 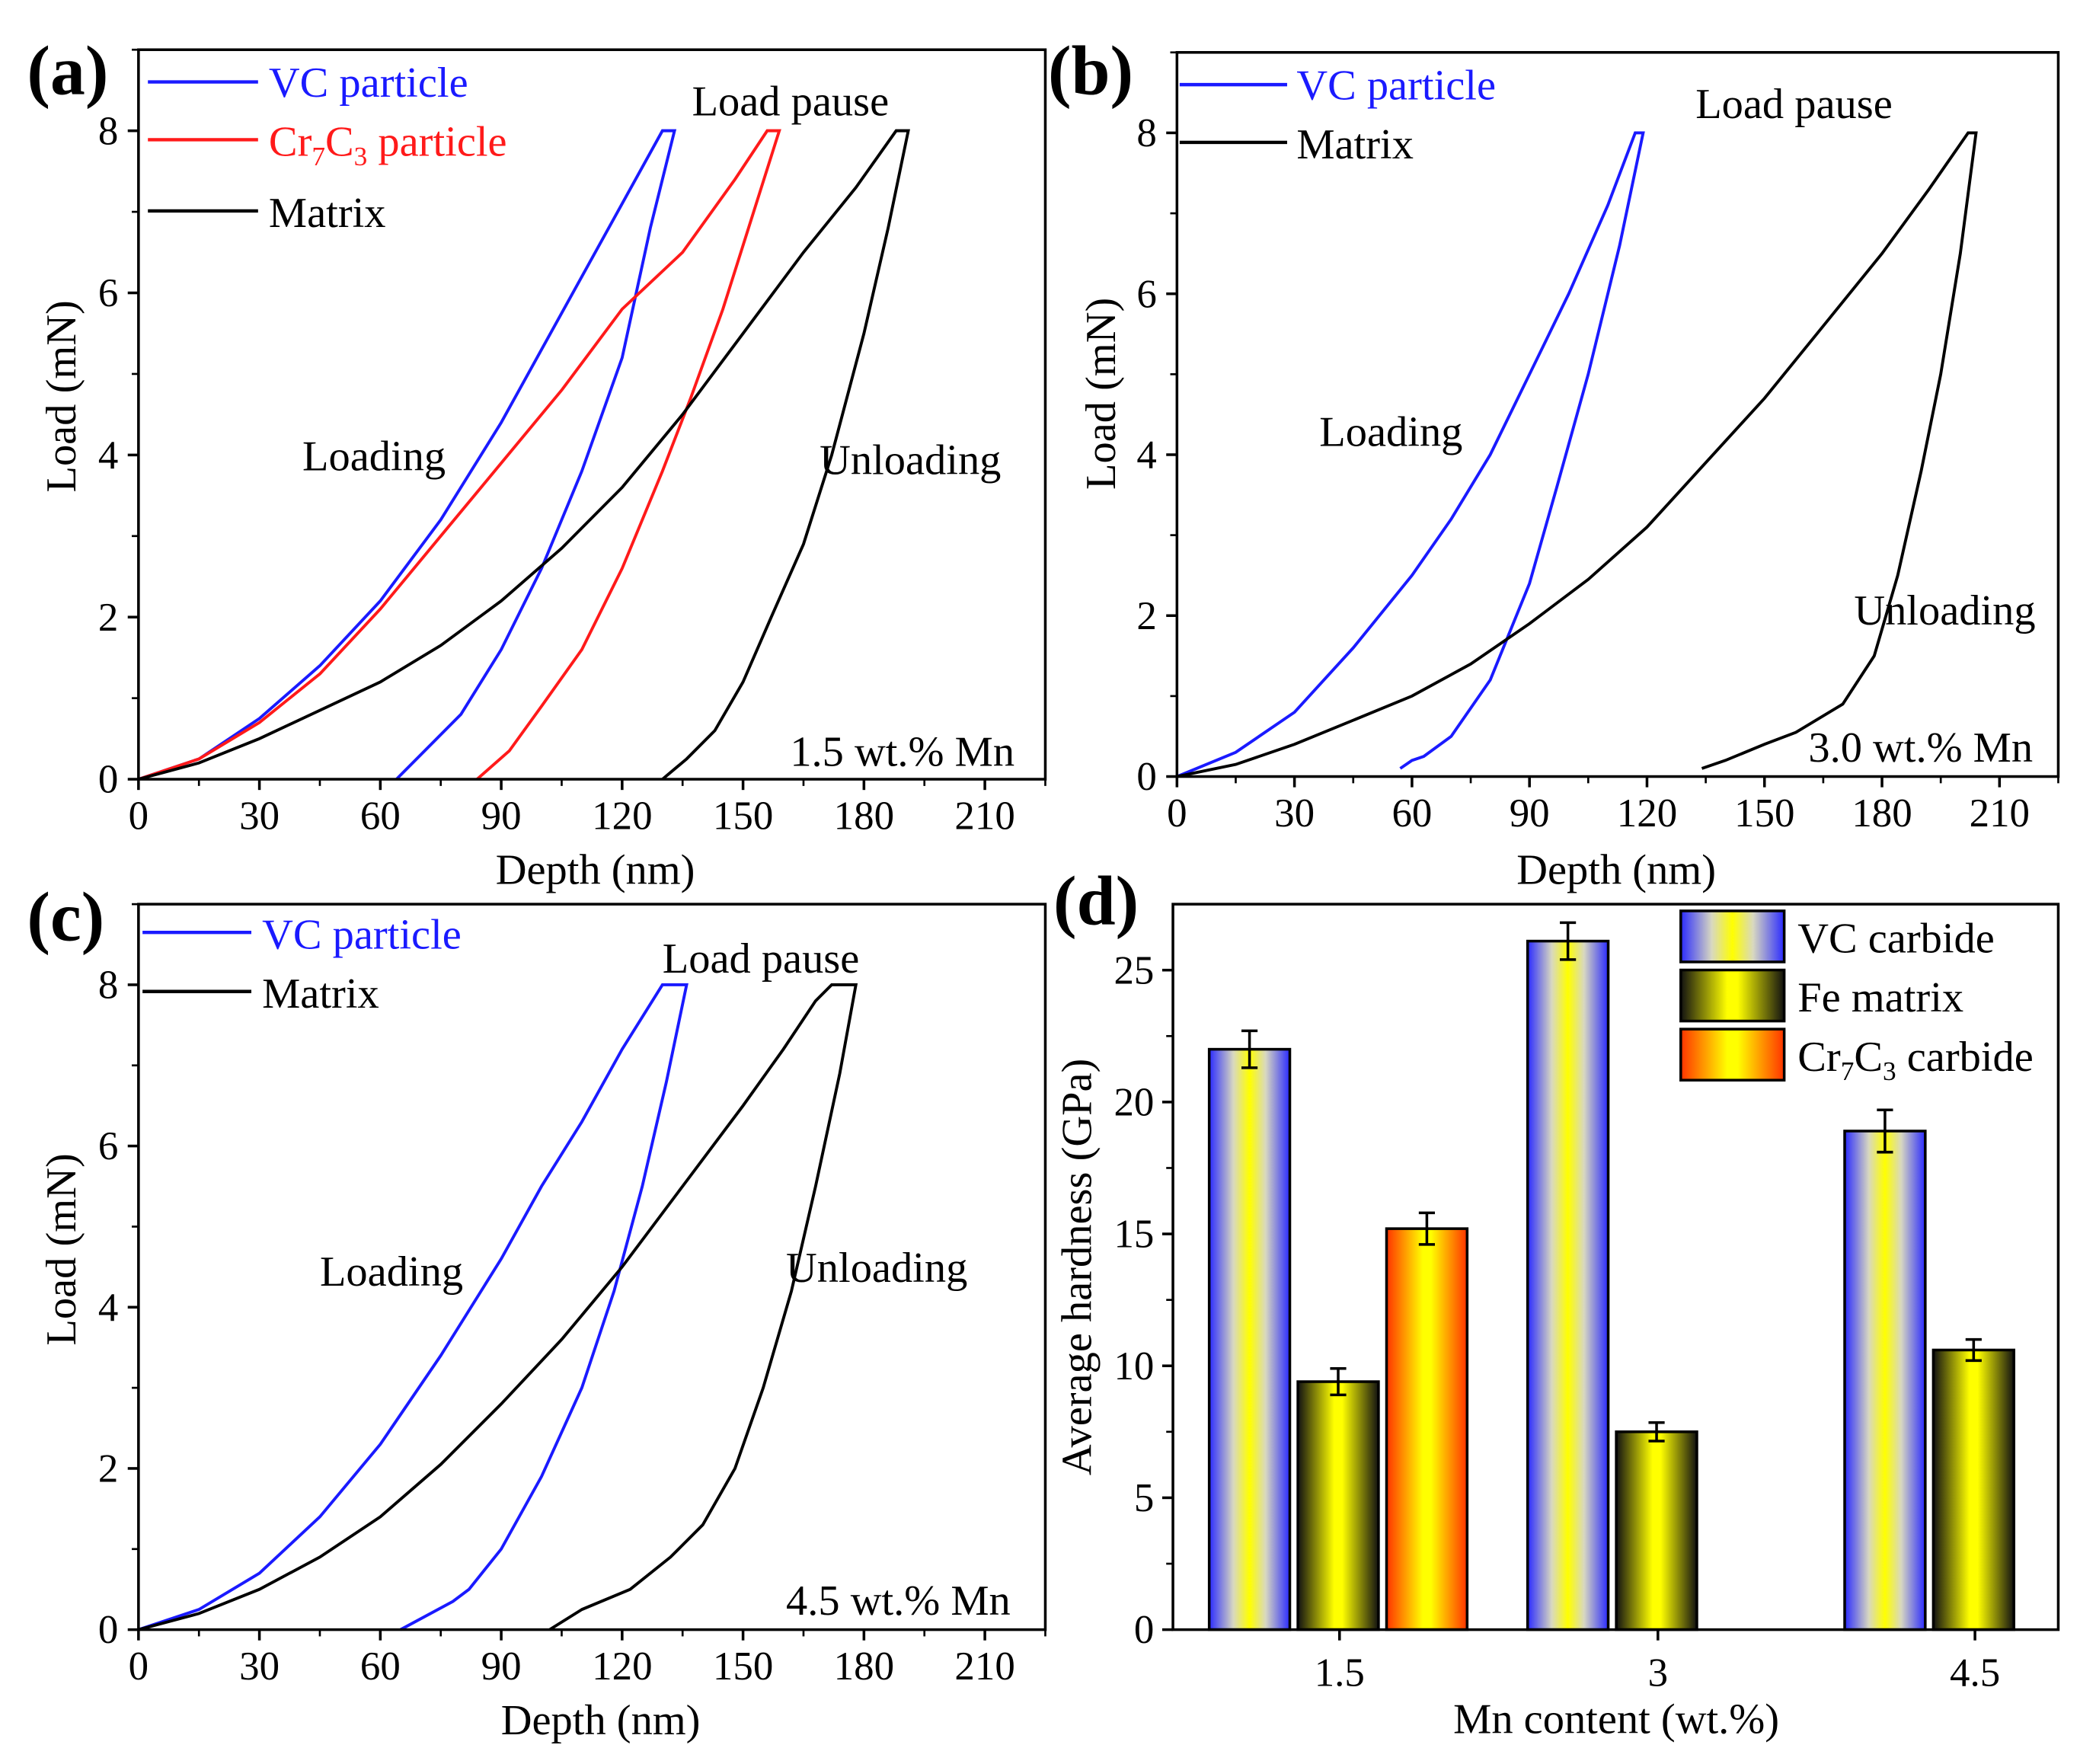 I want to click on legend-label-matrix: Matrix, so click(x=1355, y=144).